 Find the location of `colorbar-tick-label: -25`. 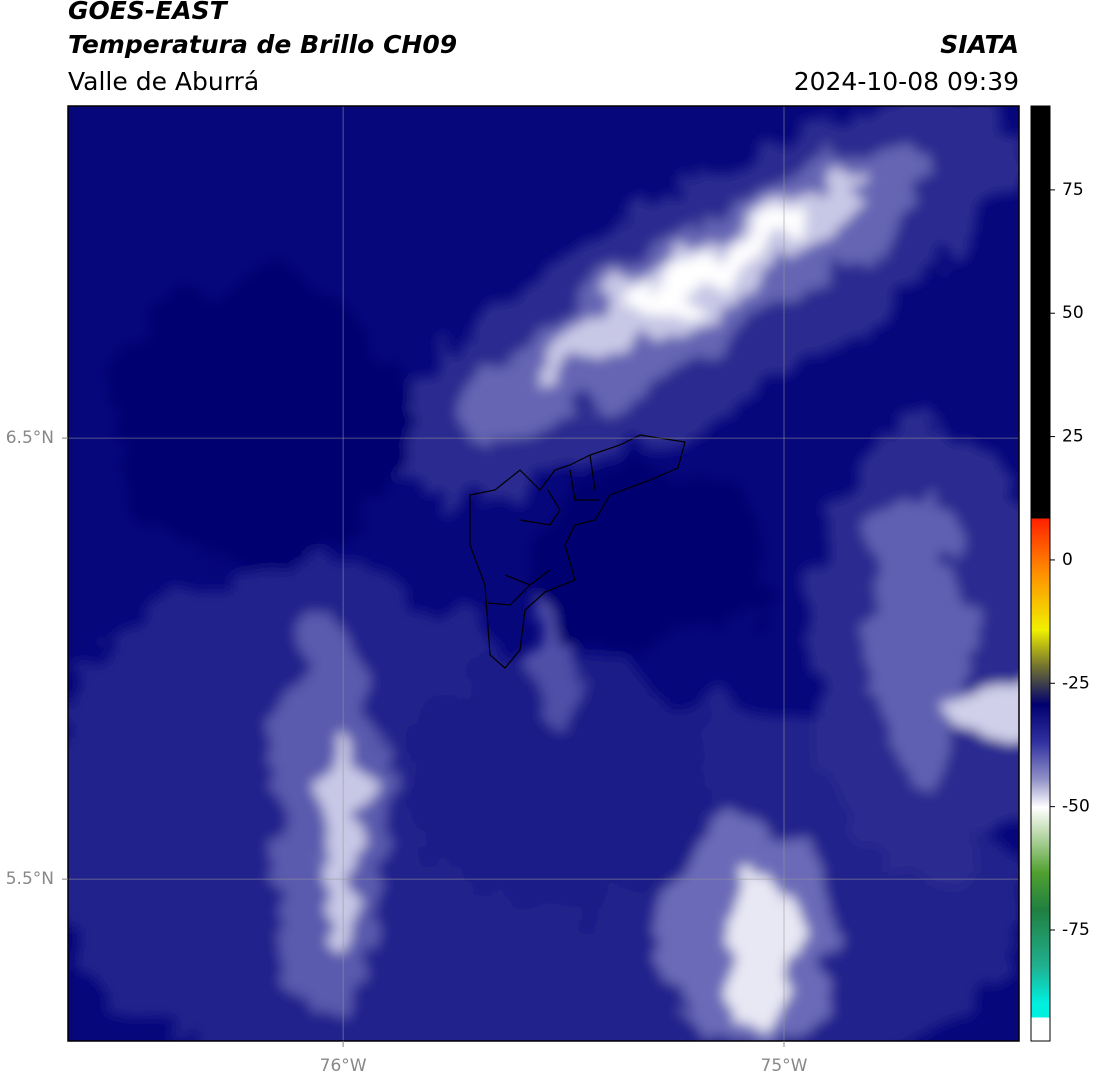

colorbar-tick-label: -25 is located at coordinates (1076, 683).